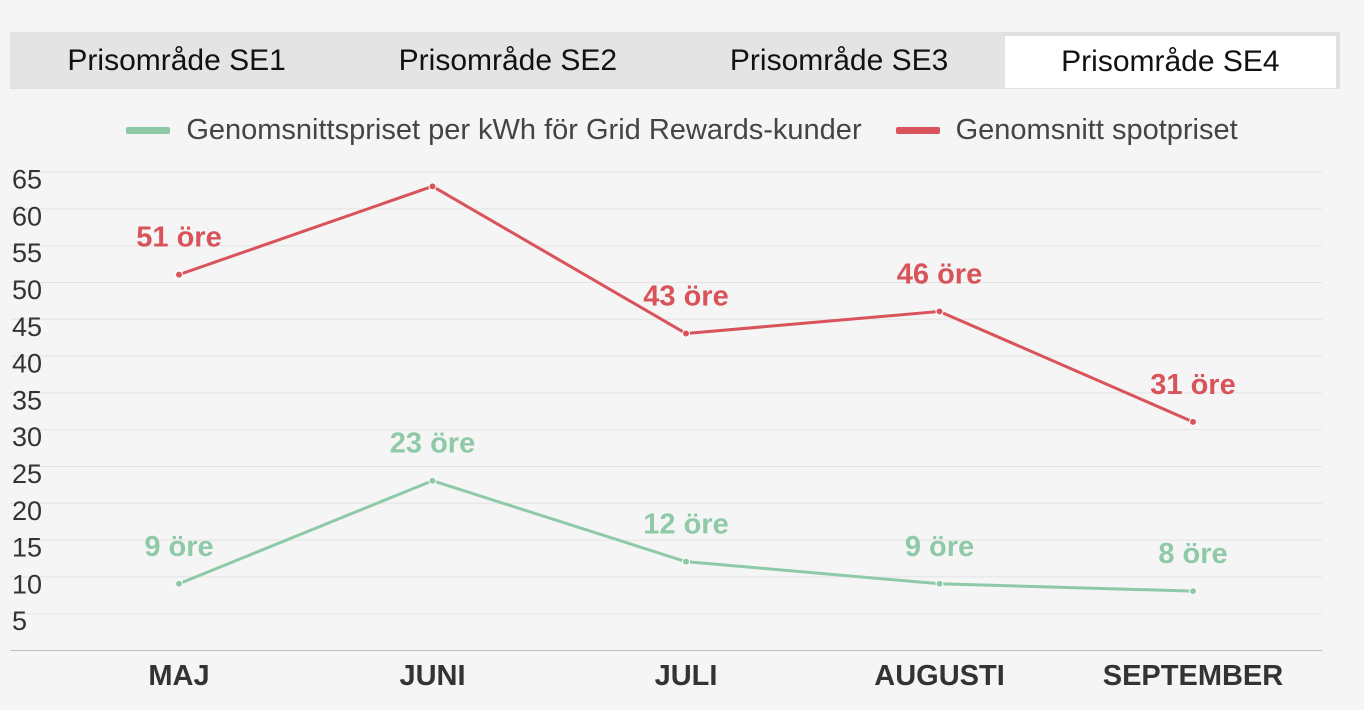 The image size is (1364, 710). What do you see at coordinates (1171, 60) in the screenshot?
I see `tab-se4: Prisområde SE4` at bounding box center [1171, 60].